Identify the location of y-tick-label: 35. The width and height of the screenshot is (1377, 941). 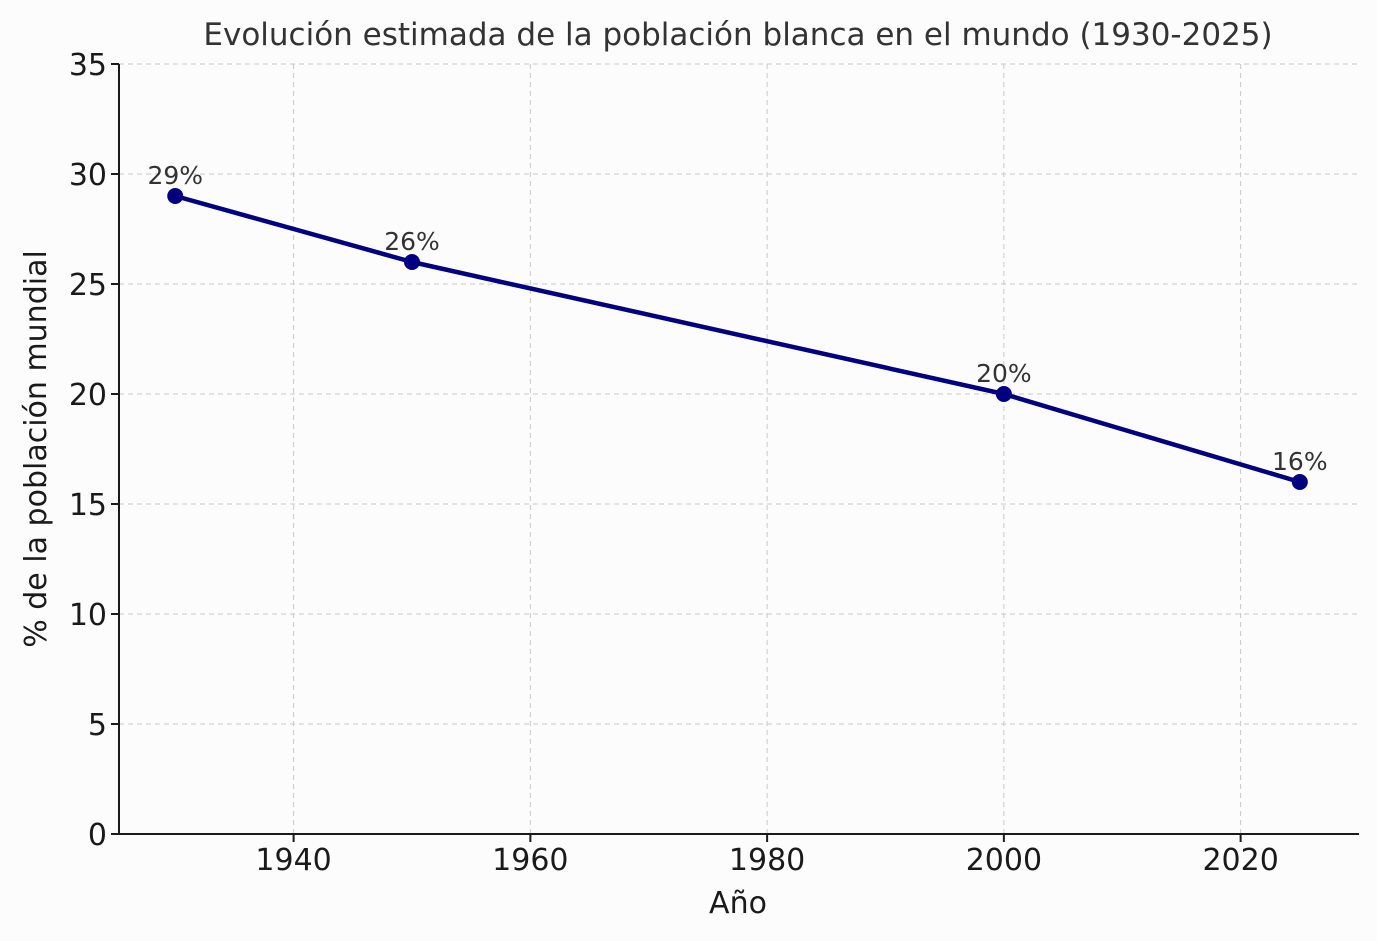
(88, 65).